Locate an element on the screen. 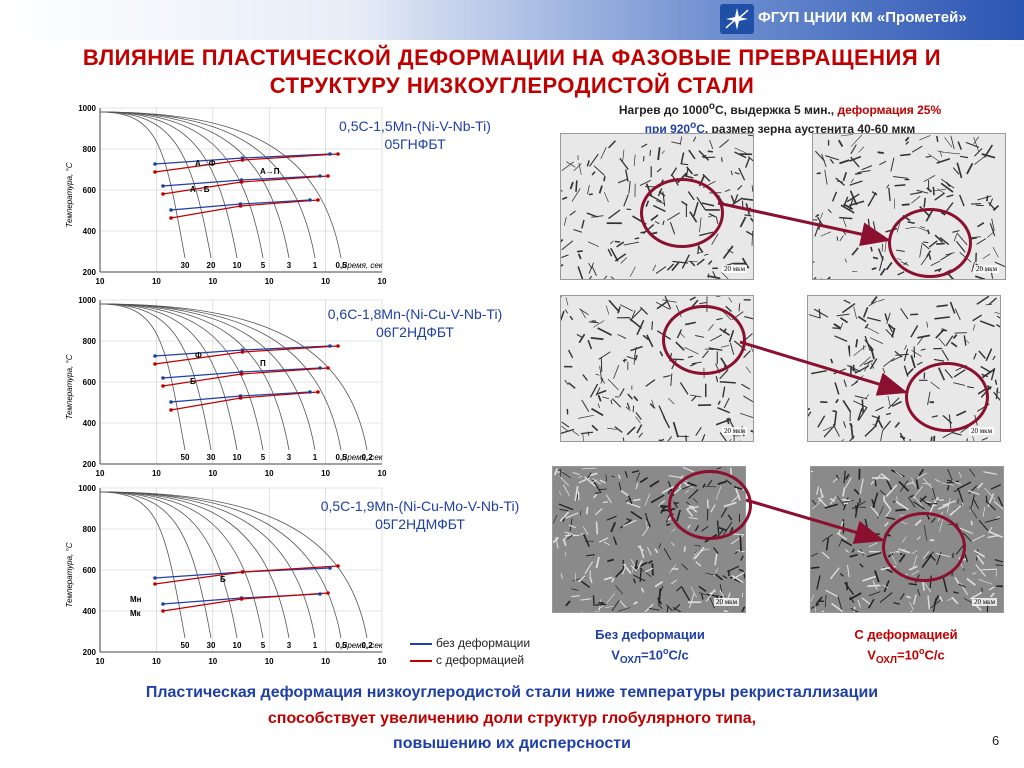  org-name: ФГУП ЦНИИ КМ «Прометей» is located at coordinates (862, 17).